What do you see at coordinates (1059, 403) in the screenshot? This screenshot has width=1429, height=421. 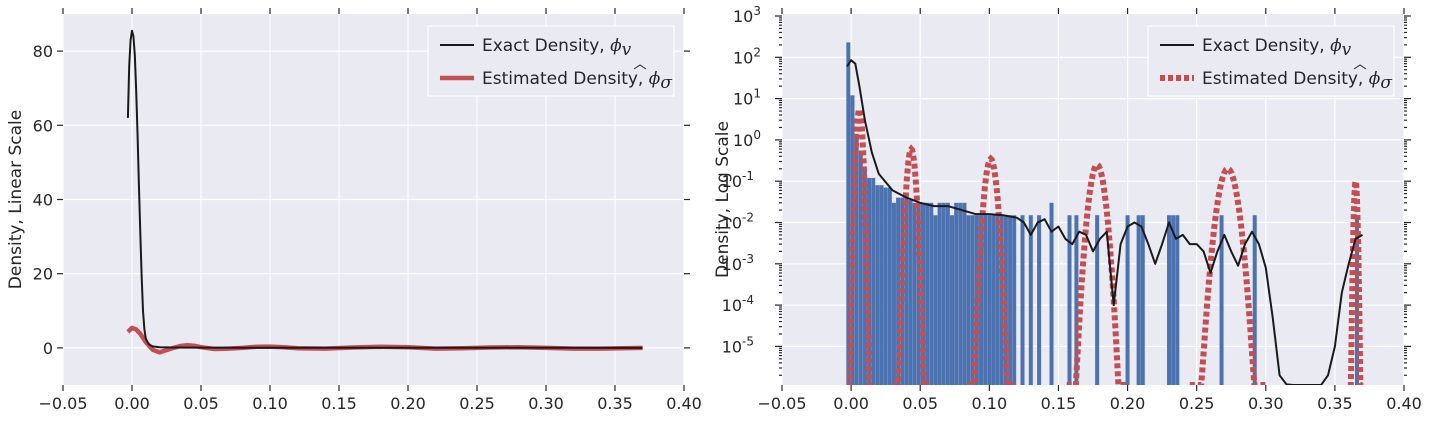 I see `x-tick-label: 0.15` at bounding box center [1059, 403].